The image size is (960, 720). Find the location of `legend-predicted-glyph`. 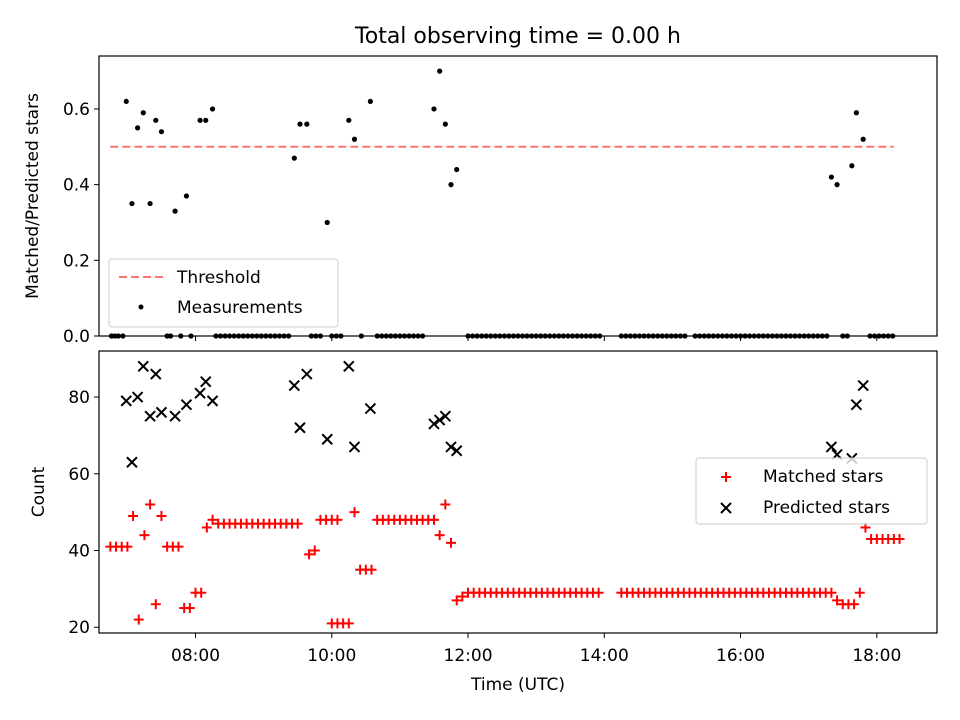

legend-predicted-glyph is located at coordinates (726, 508).